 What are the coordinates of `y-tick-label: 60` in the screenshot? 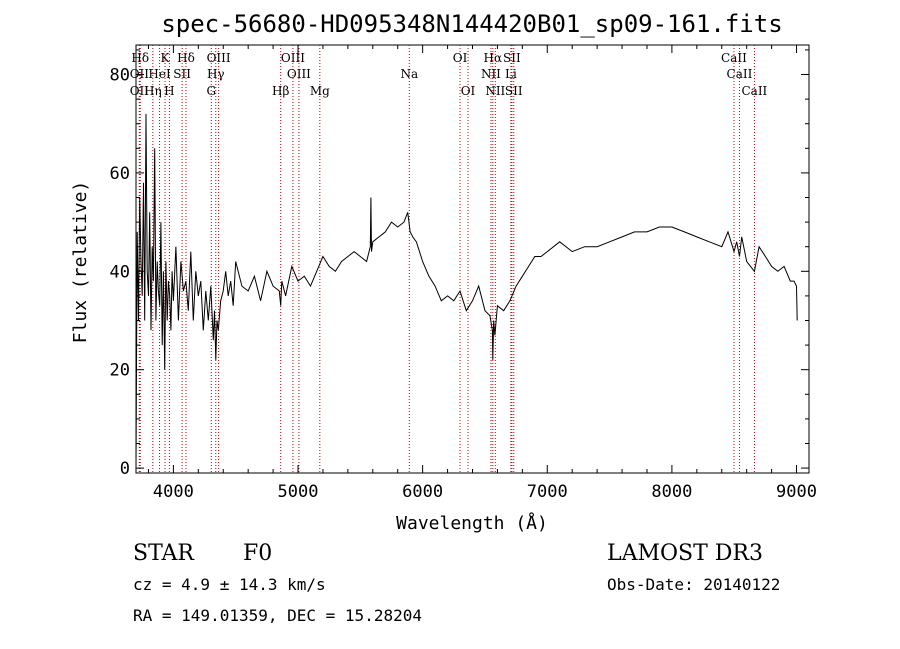 It's located at (120, 174).